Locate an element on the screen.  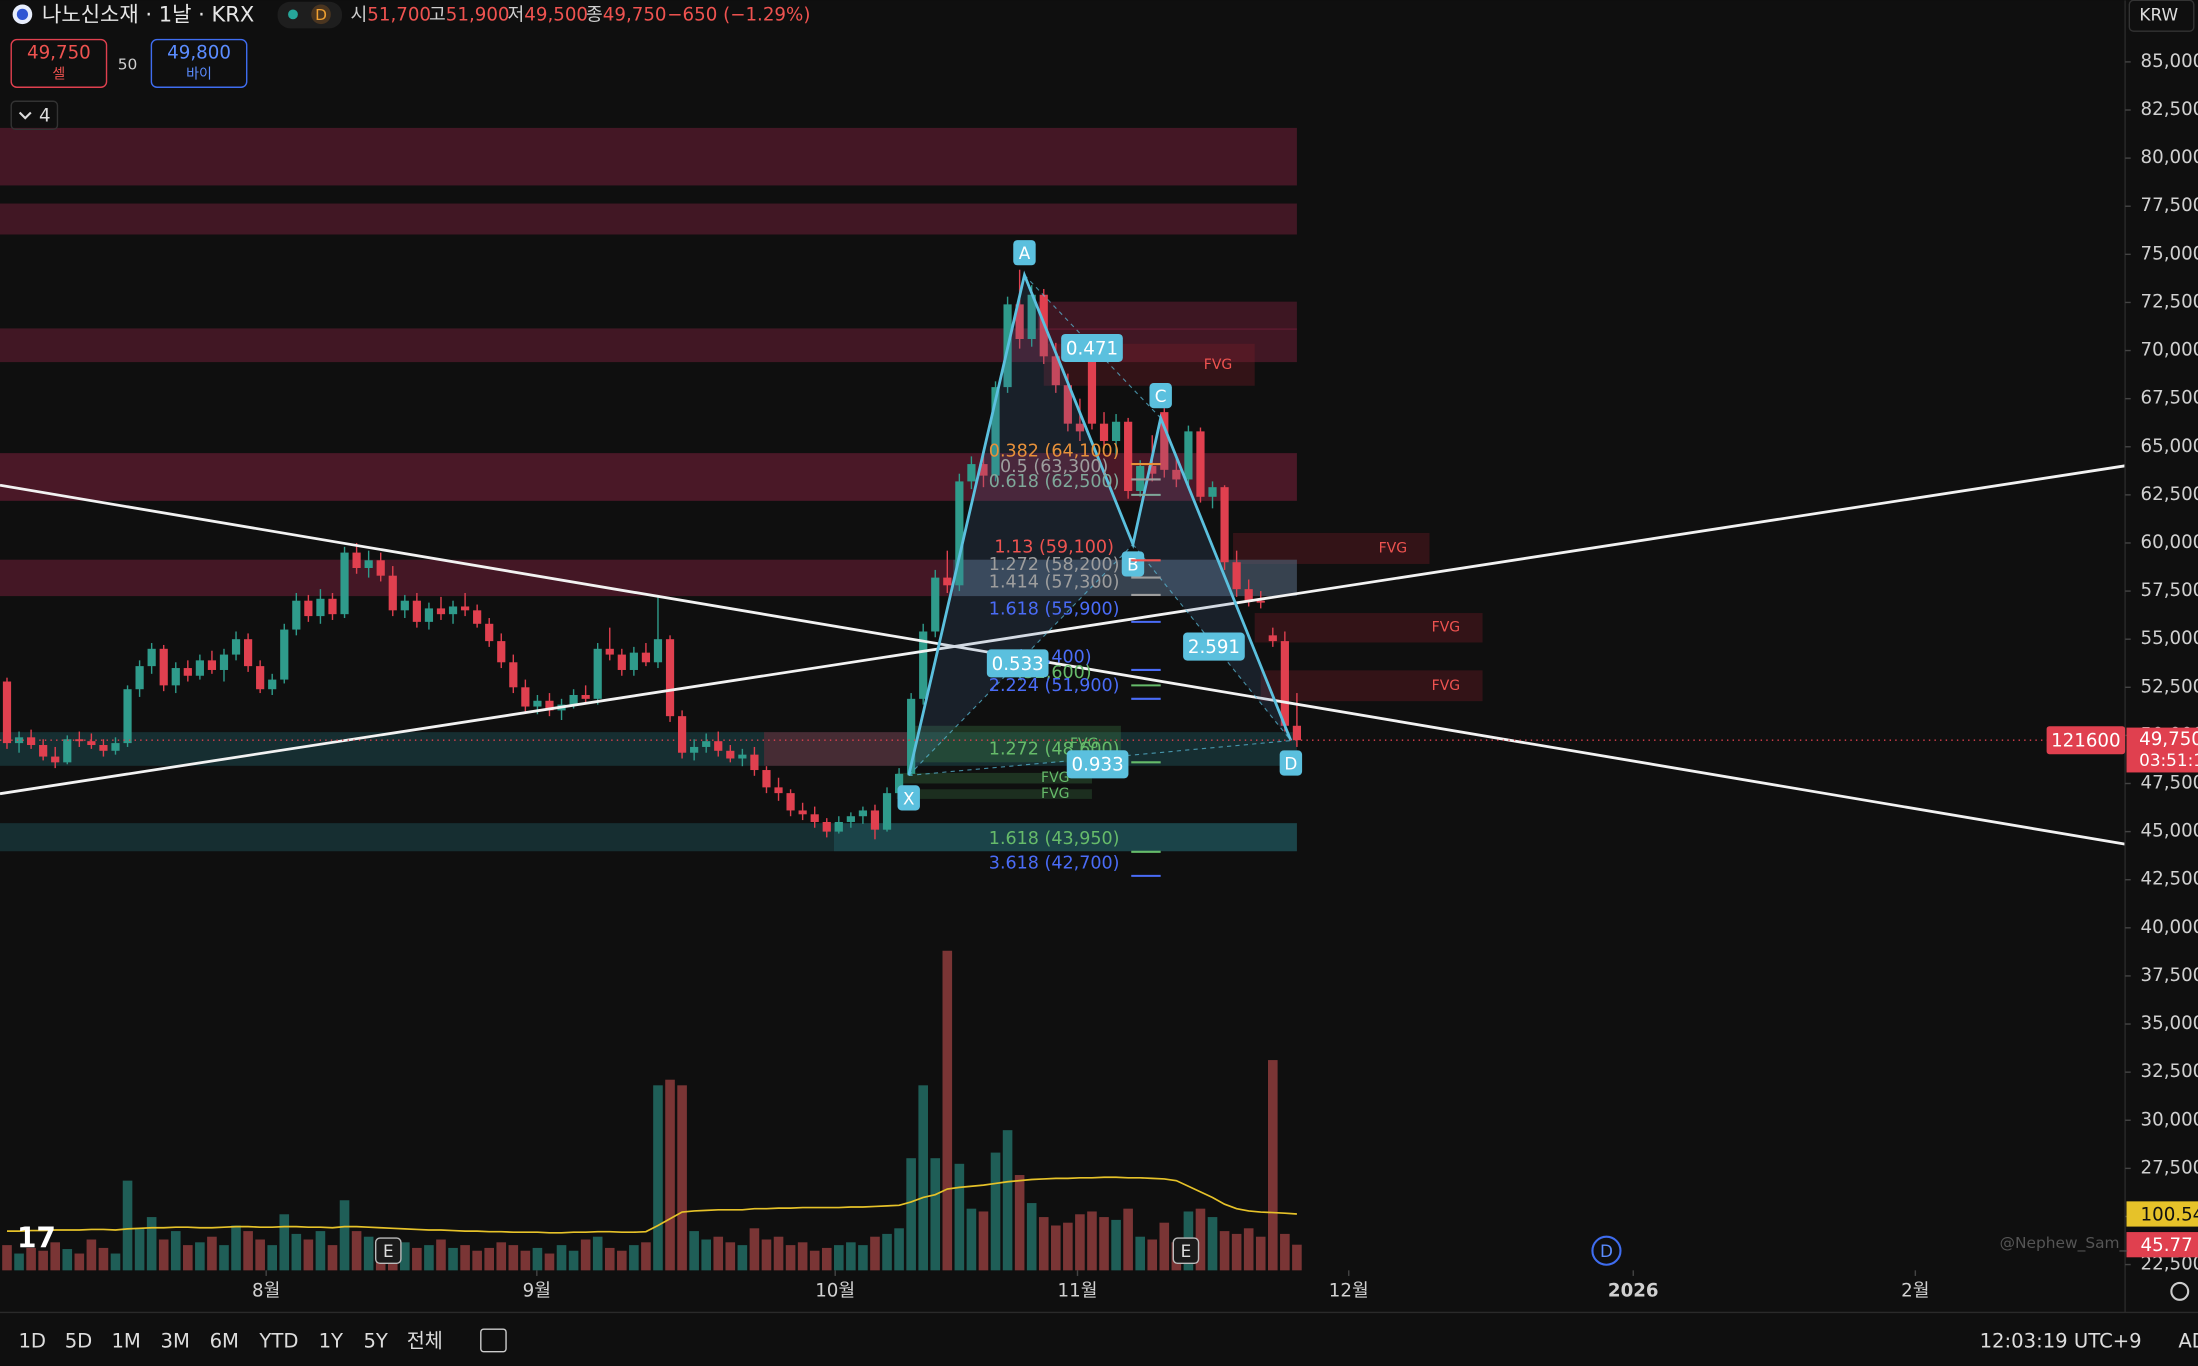
y-tick-label: 45,000 is located at coordinates (2169, 831).